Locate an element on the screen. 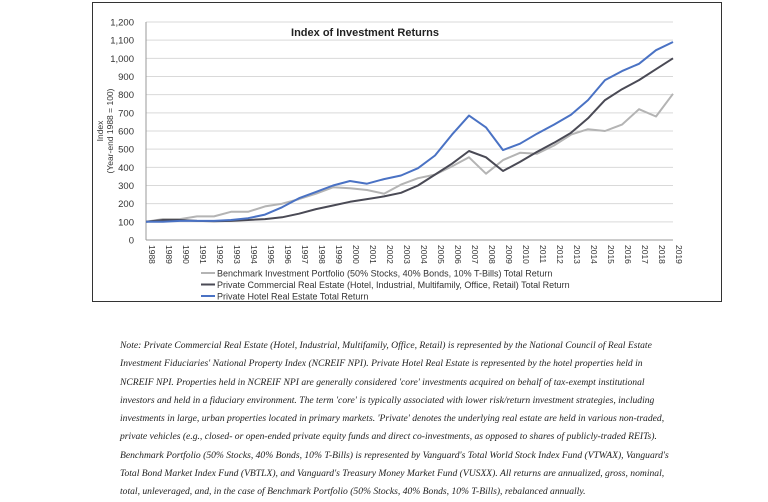 The height and width of the screenshot is (502, 768). x-tick-label: 1989 is located at coordinates (169, 254).